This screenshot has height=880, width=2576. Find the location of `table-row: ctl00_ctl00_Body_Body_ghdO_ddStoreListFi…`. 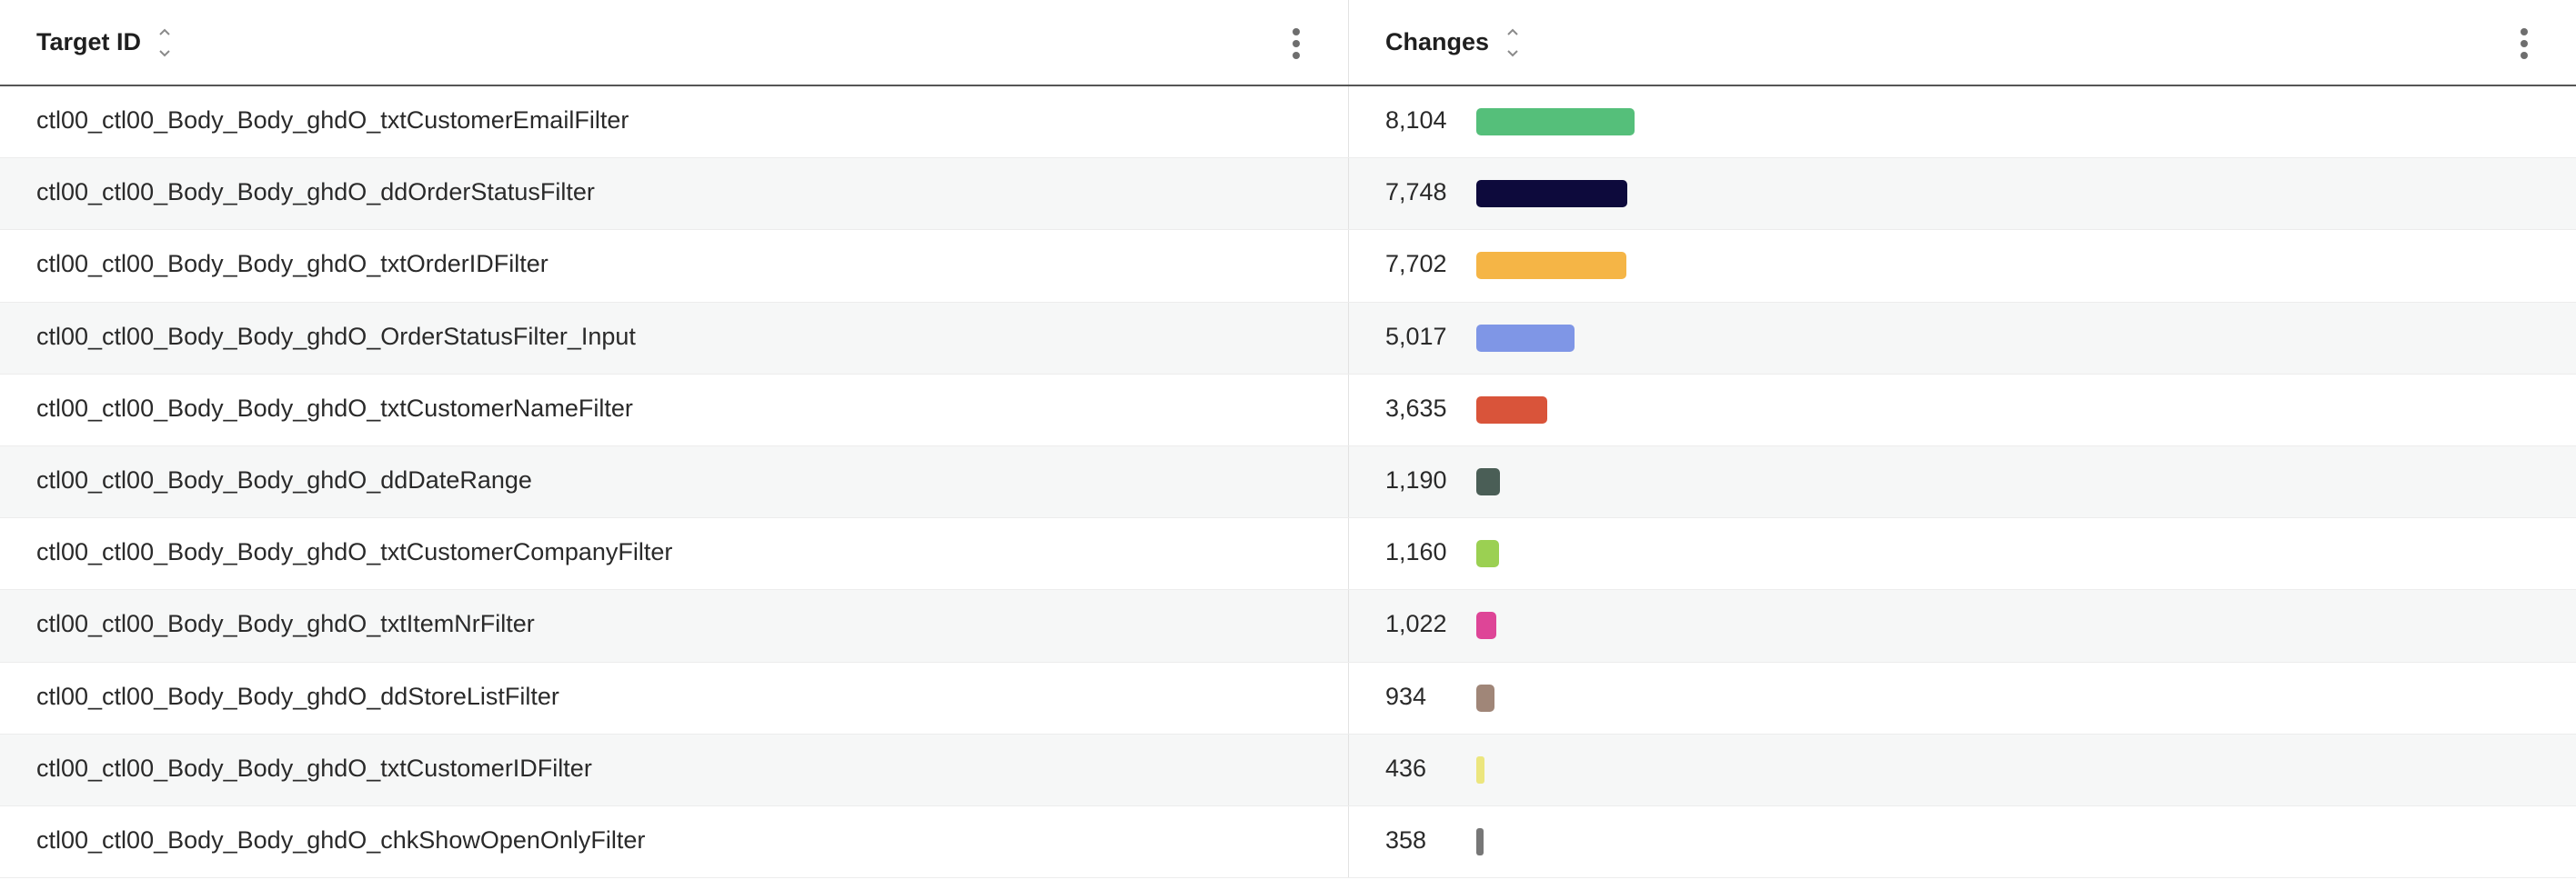

table-row: ctl00_ctl00_Body_Body_ghdO_ddStoreListFi… is located at coordinates (1288, 698).